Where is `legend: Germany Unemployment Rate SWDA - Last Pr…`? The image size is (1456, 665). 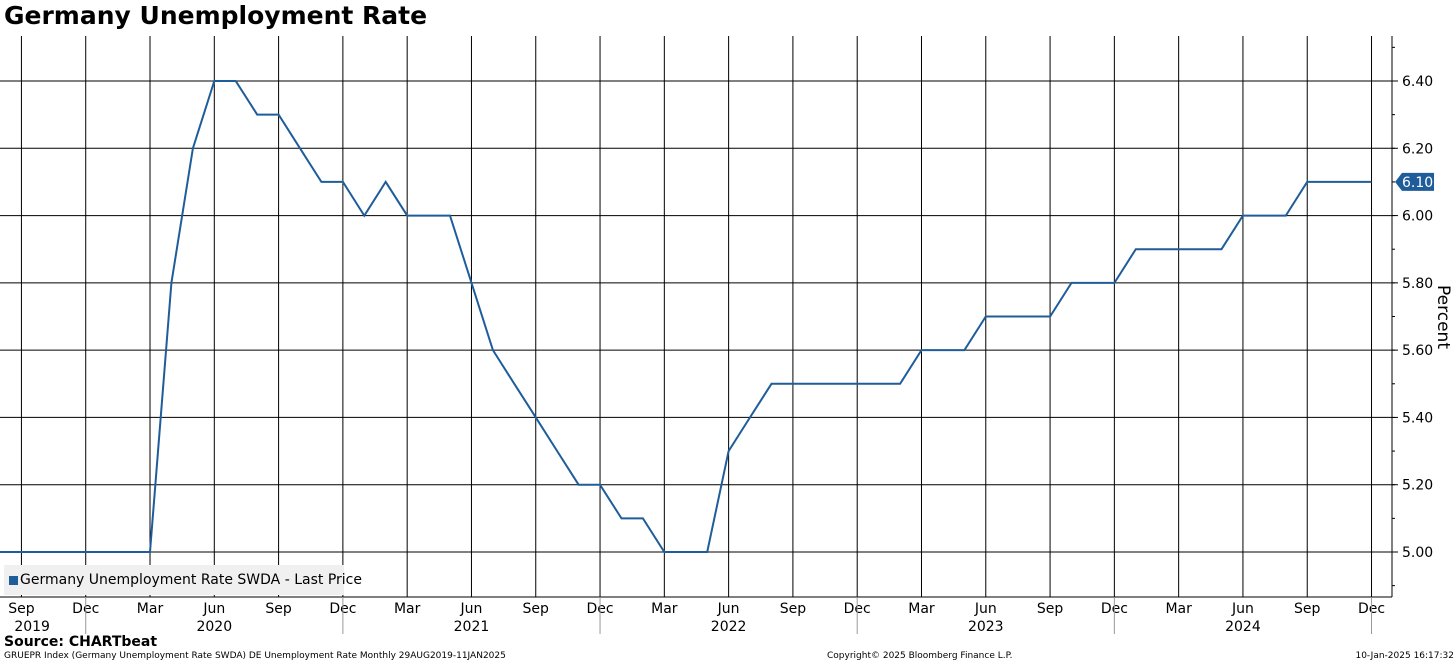
legend: Germany Unemployment Rate SWDA - Last Pr… is located at coordinates (183, 580).